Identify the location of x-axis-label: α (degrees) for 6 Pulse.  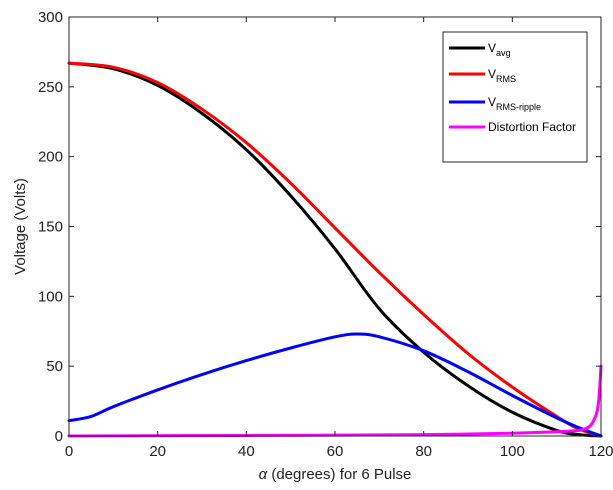
(335, 474).